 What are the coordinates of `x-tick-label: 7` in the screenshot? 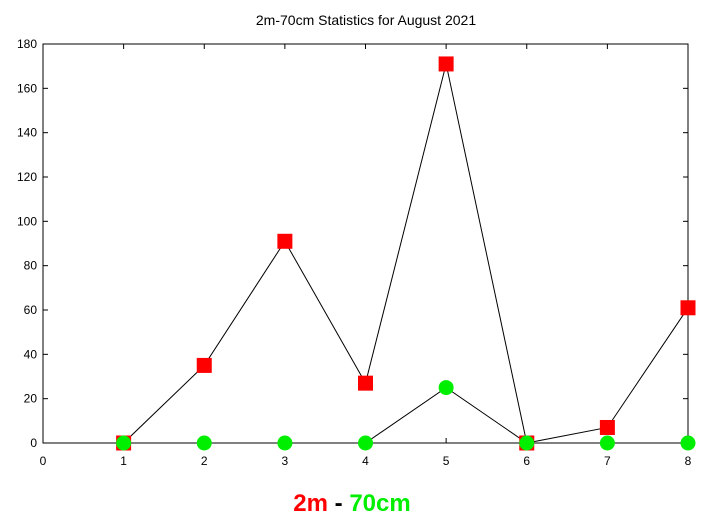 It's located at (607, 461).